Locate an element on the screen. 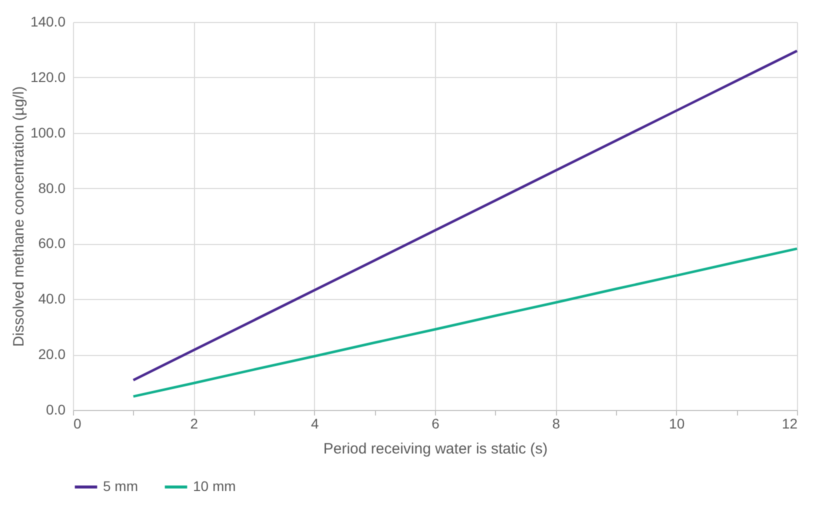 The height and width of the screenshot is (518, 830). y-tick-label: 60.0 is located at coordinates (52, 243).